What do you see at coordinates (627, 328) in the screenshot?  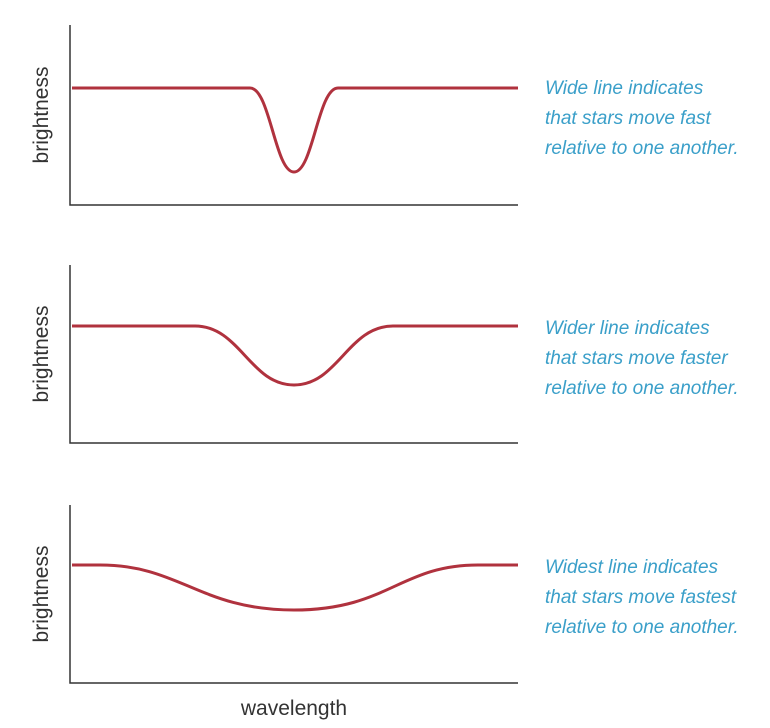 I see `caption-line: Wider line indicates` at bounding box center [627, 328].